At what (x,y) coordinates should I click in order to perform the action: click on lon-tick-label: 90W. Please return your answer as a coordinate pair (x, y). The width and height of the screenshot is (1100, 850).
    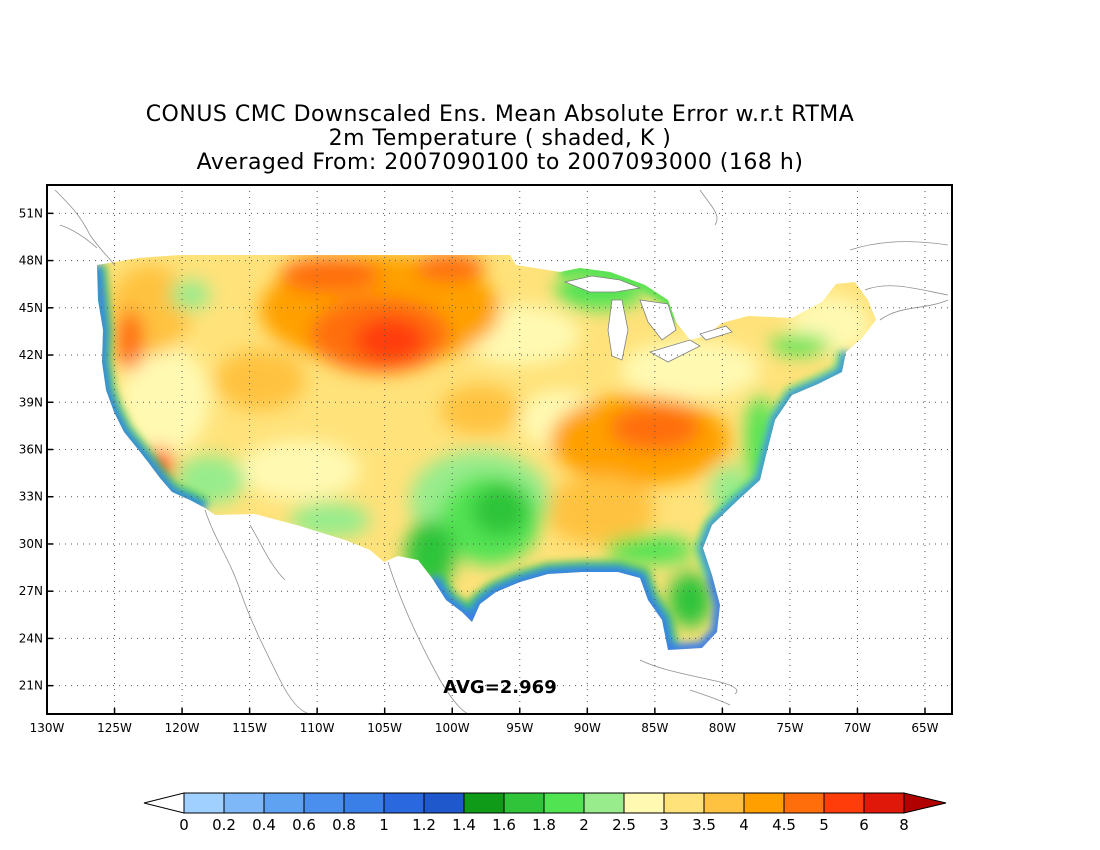
    Looking at the image, I should click on (587, 728).